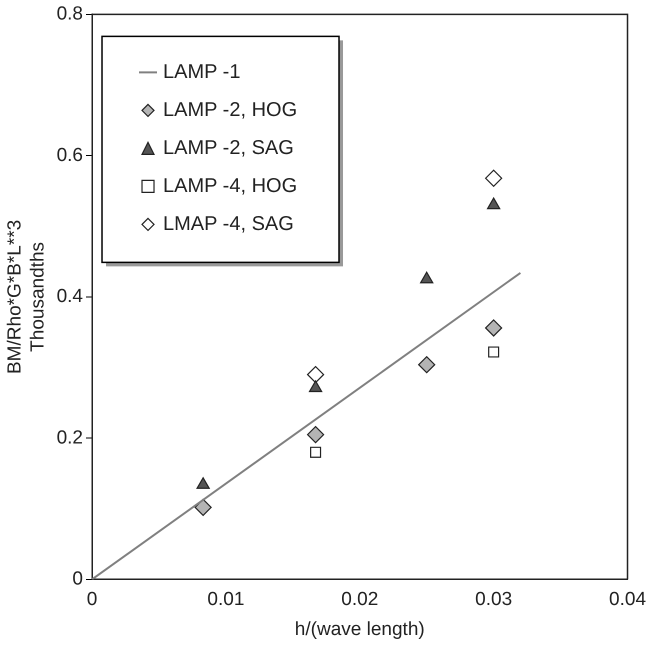 This screenshot has width=649, height=645. I want to click on x-axis-title: h/(wave length), so click(359, 629).